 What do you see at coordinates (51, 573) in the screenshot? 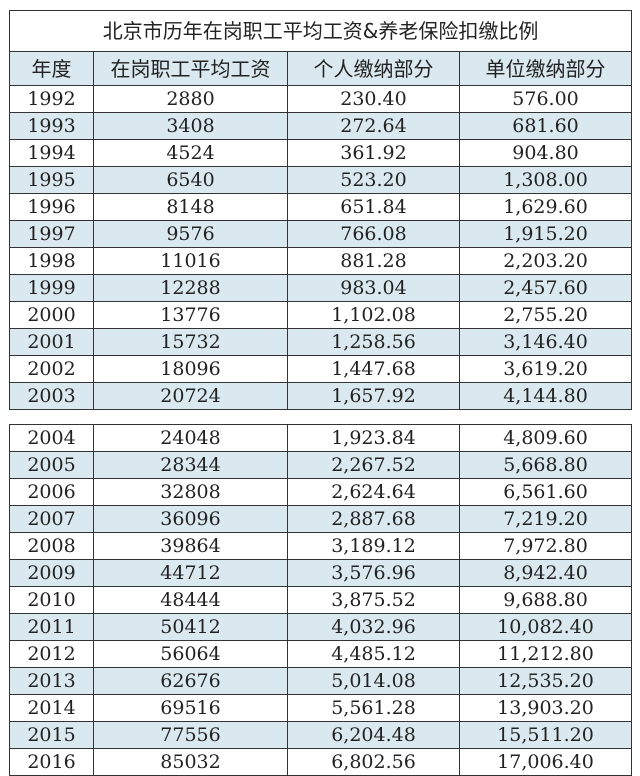
I see `cell-year: 2009` at bounding box center [51, 573].